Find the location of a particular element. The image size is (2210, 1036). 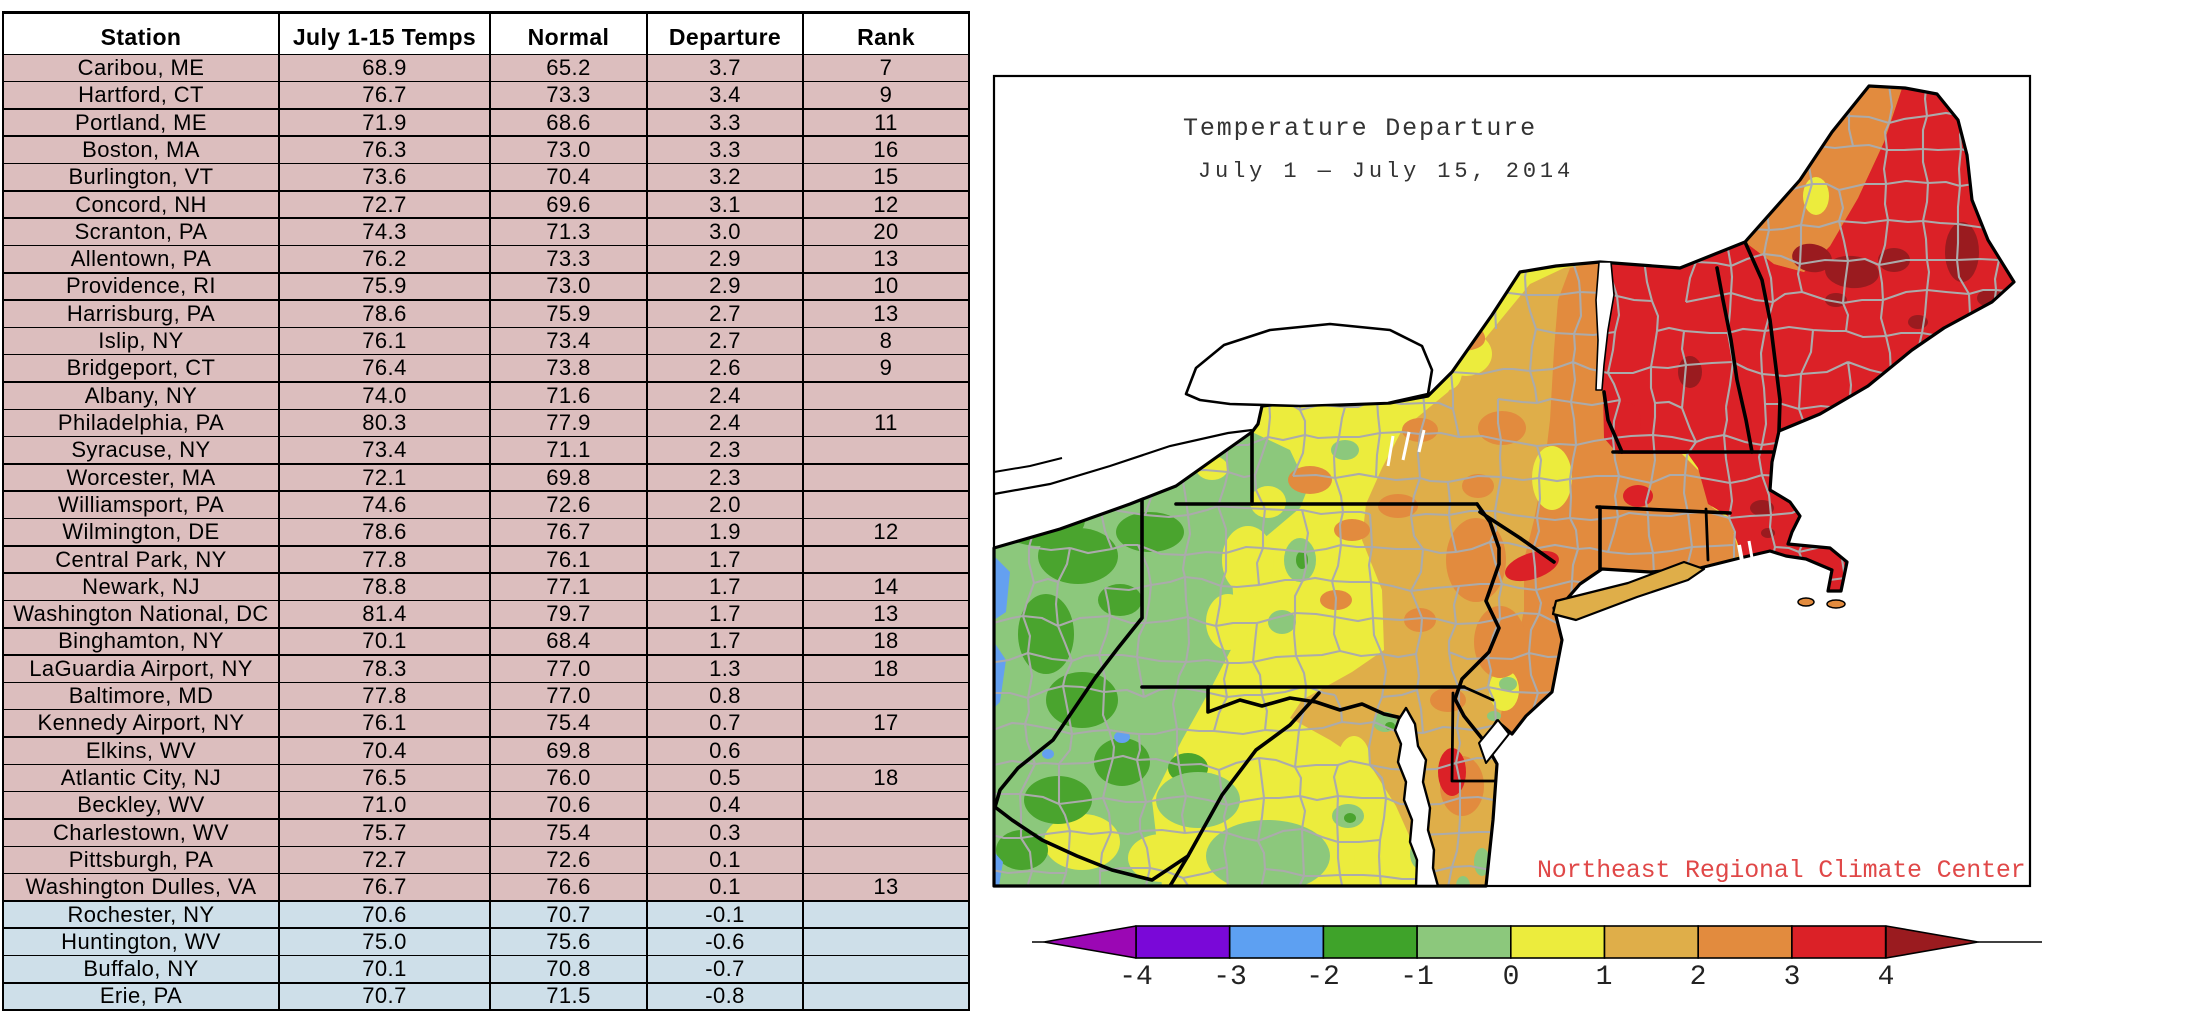

svg-text: 3 is located at coordinates (1792, 977).